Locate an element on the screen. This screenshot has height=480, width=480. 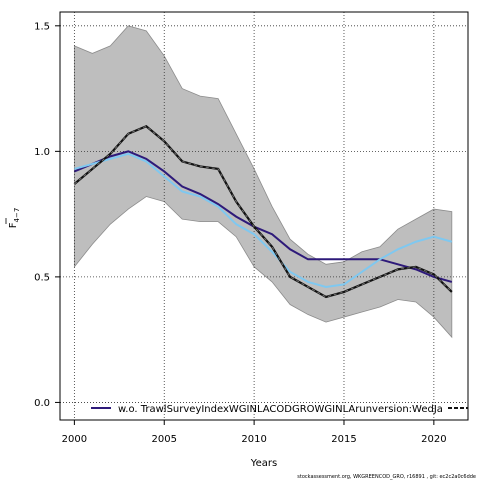
x-tick-label-2005: 2005 is located at coordinates (164, 439).